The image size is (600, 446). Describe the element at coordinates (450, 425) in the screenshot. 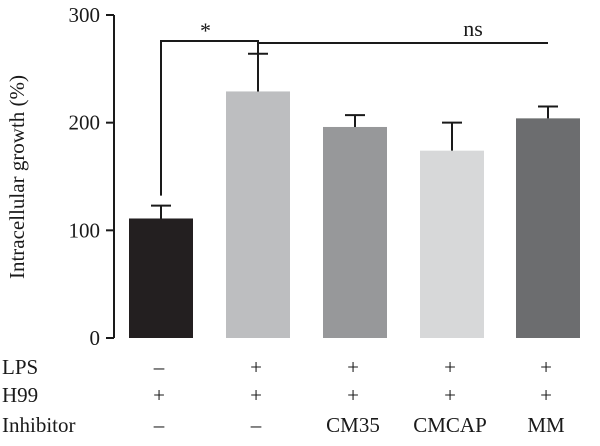

I see `inhibitor-cell-4: CMCAP` at that location.